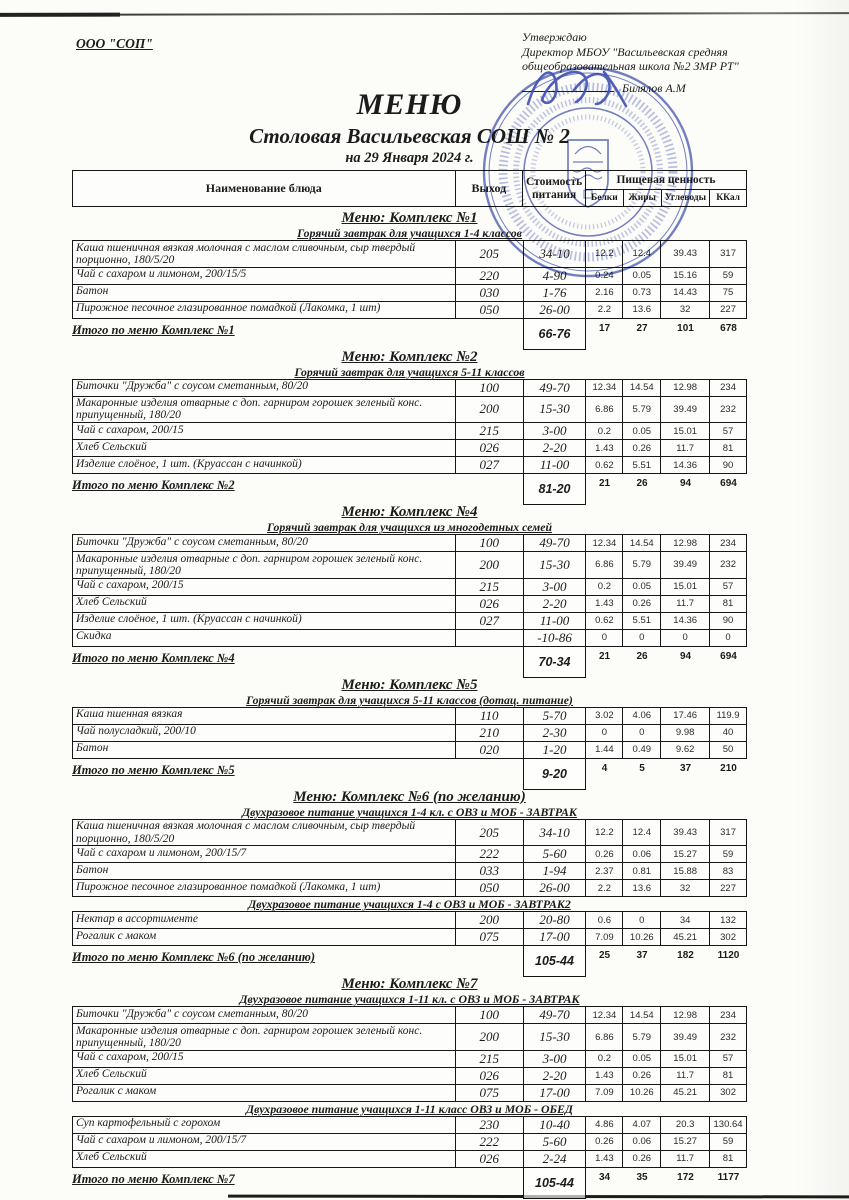 This screenshot has height=1200, width=849. Describe the element at coordinates (727, 448) in the screenshot. I see `kcal-cell: 81` at that location.